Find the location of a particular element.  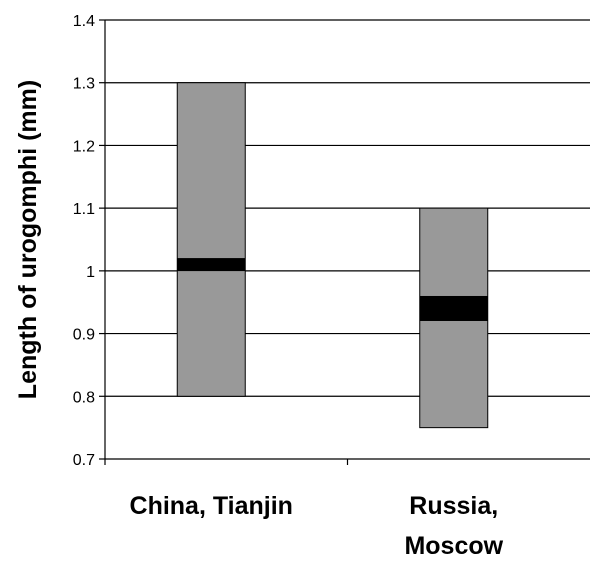

category-label: China, Tianjin is located at coordinates (211, 506).